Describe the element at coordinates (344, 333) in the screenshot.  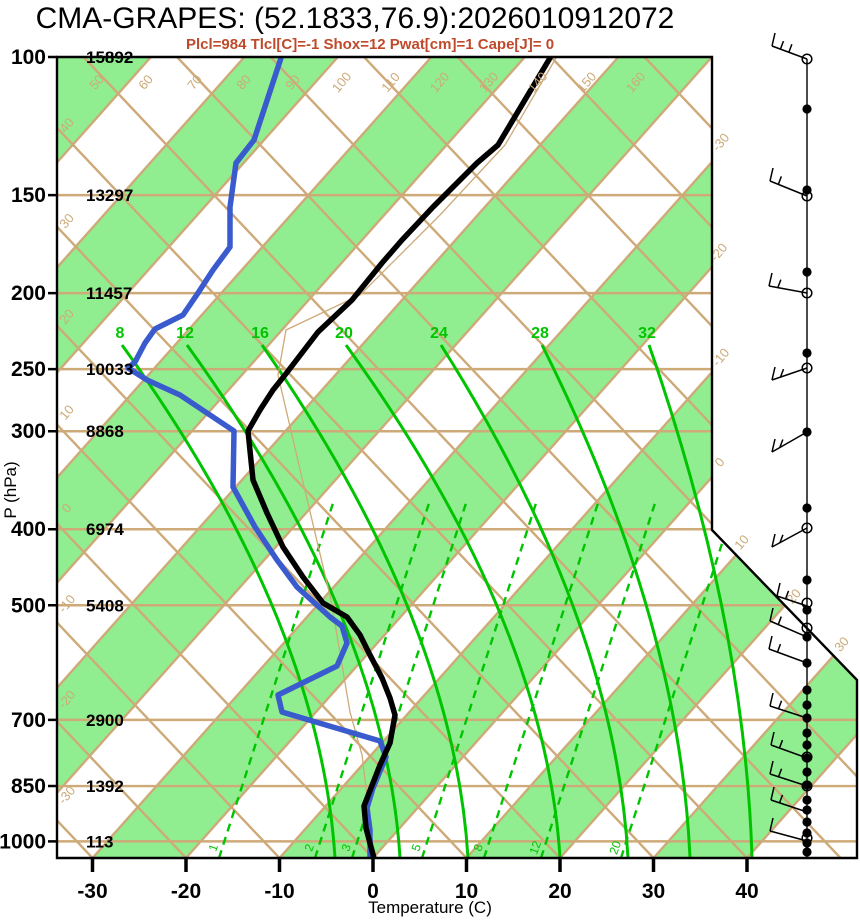
I see `moist-adiabat-label: 20` at that location.